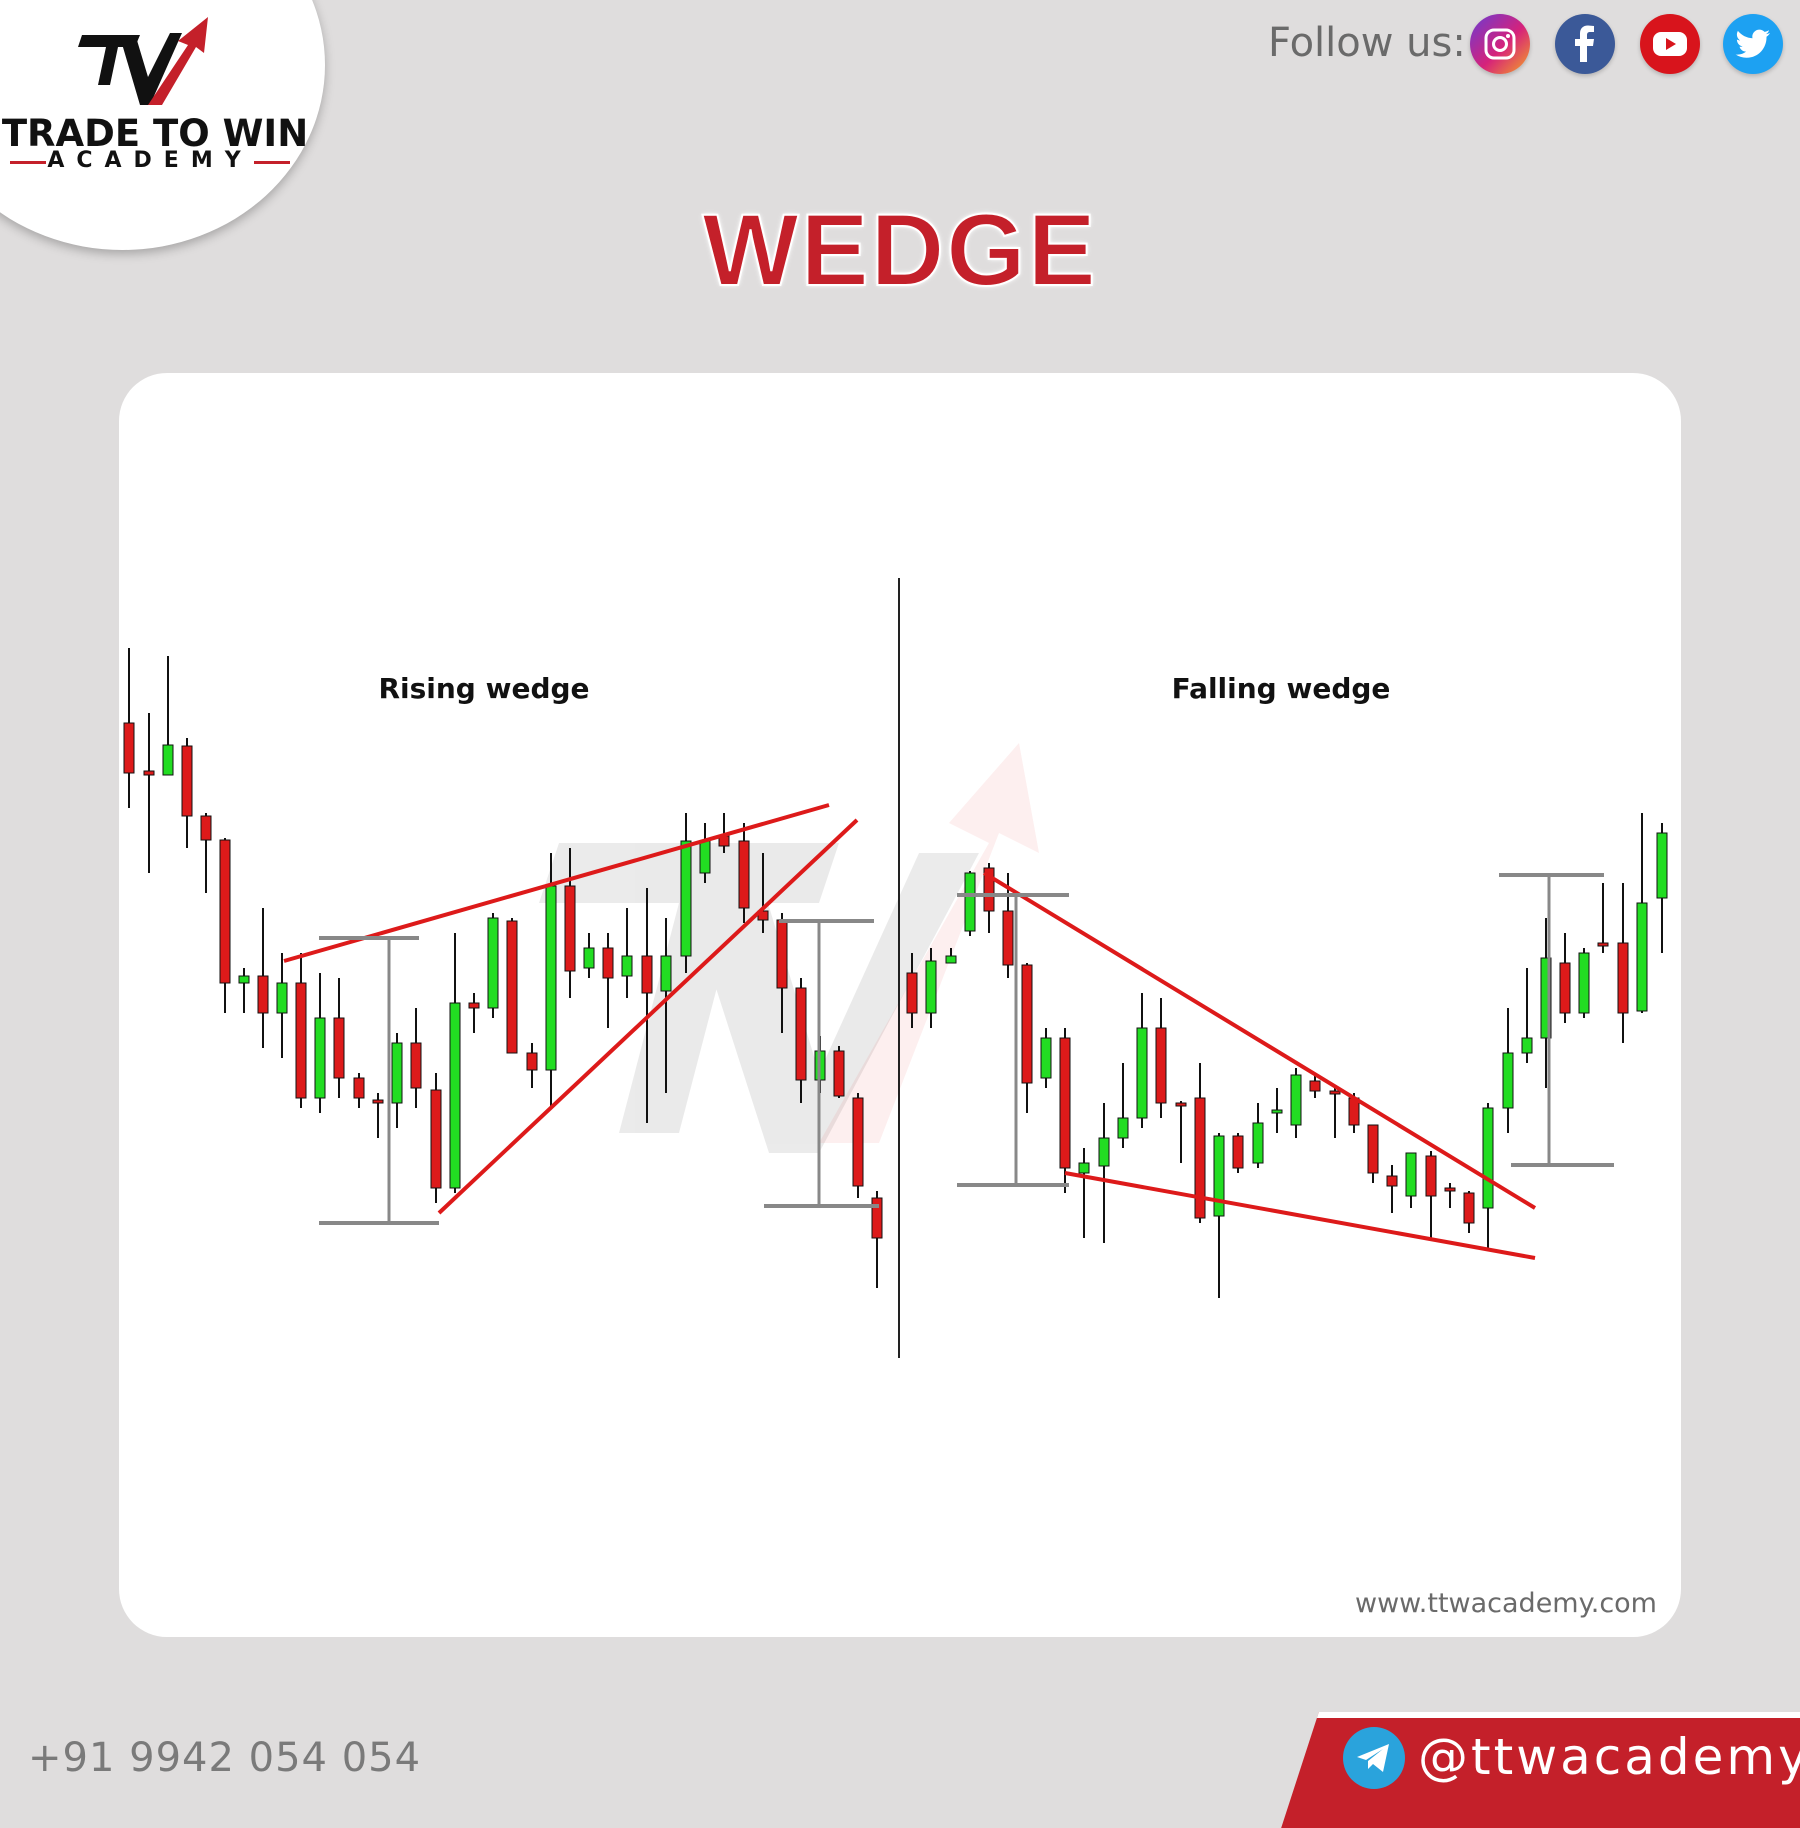 The width and height of the screenshot is (1800, 1828). Describe the element at coordinates (225, 1758) in the screenshot. I see `phone-number: +91 9942 054 054` at that location.